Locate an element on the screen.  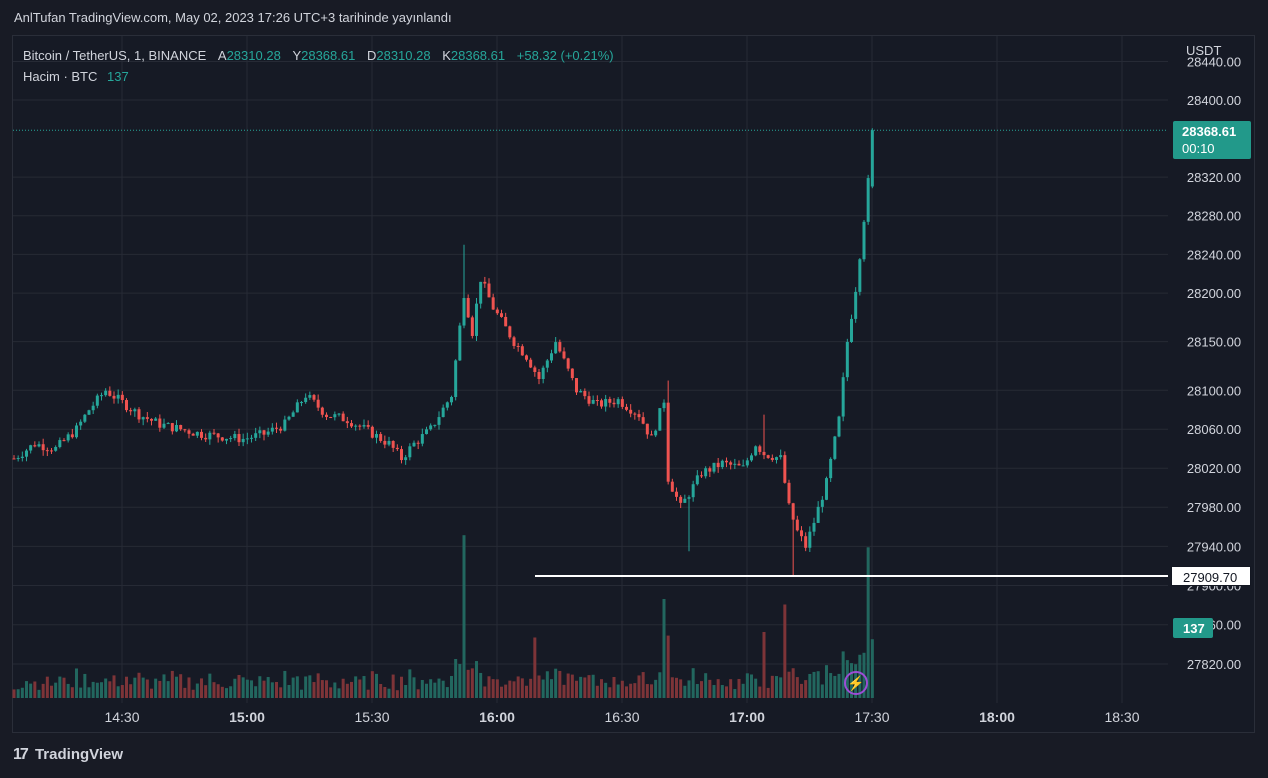
price-tick-label: 28020.00 is located at coordinates (1214, 468).